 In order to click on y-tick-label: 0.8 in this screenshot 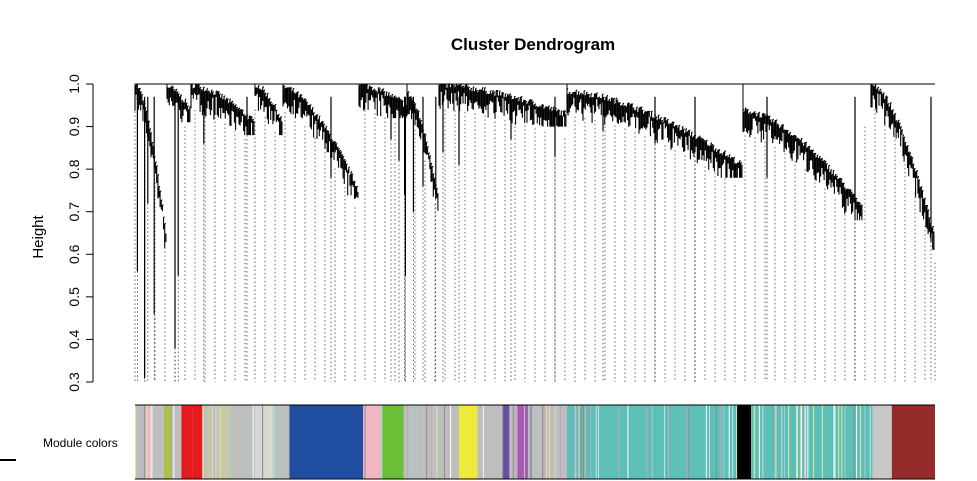, I will do `click(74, 169)`.